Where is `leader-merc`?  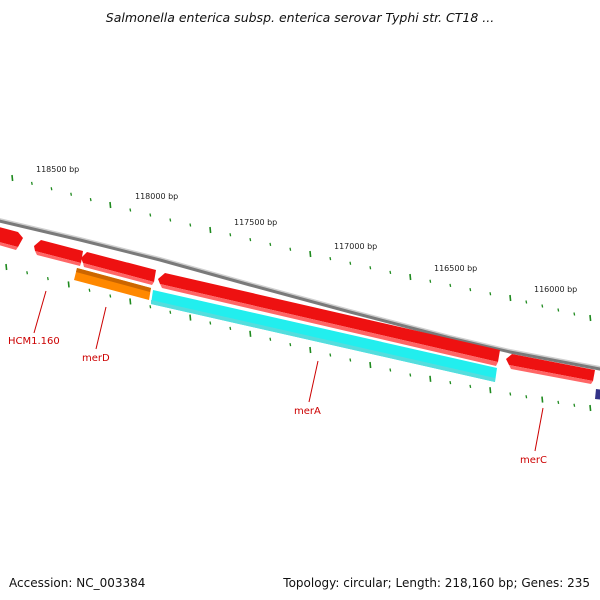 leader-merc is located at coordinates (539, 429).